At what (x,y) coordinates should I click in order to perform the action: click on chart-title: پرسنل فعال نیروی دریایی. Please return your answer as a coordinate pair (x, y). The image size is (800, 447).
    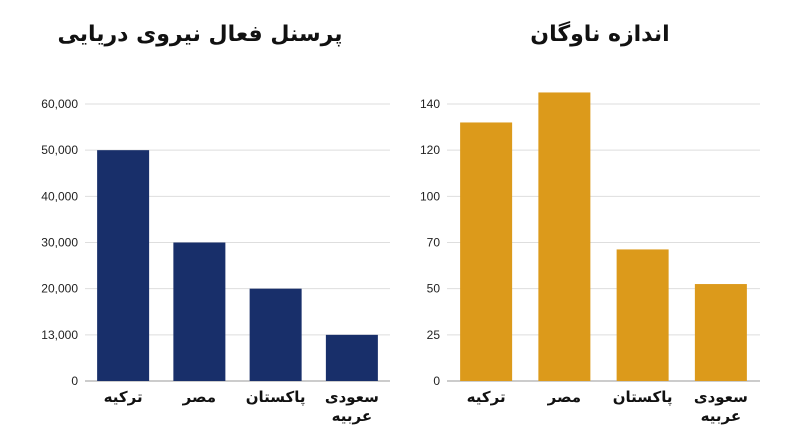
    Looking at the image, I should click on (200, 34).